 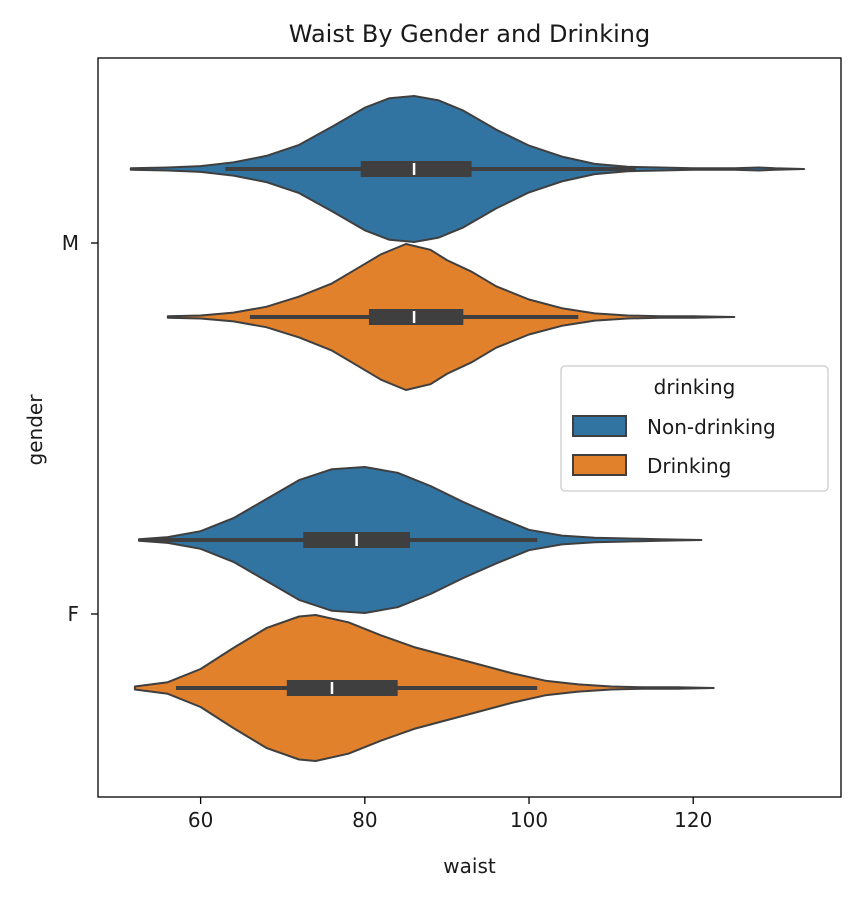 I want to click on y-tick-label-f: F, so click(x=73, y=614).